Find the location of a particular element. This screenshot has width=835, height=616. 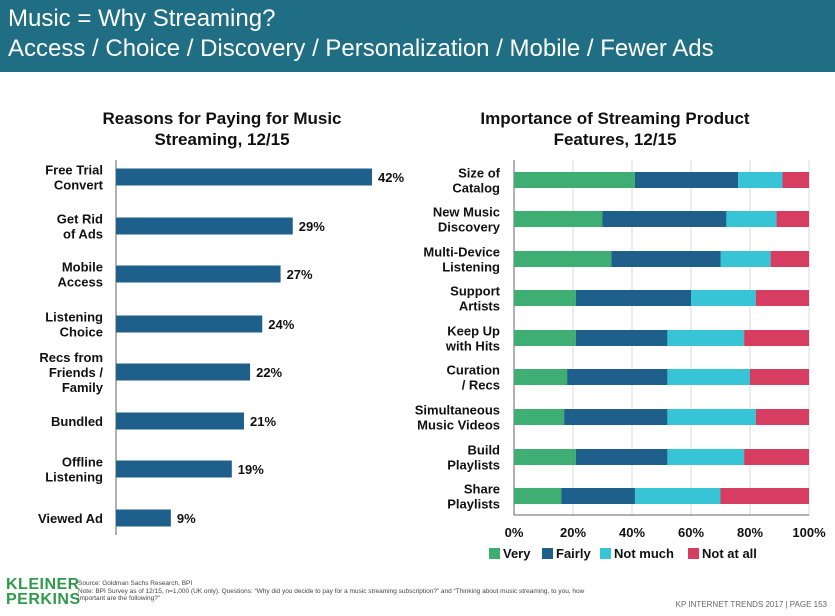

left-chart-title-line: Streaming, 12/15 is located at coordinates (222, 139).